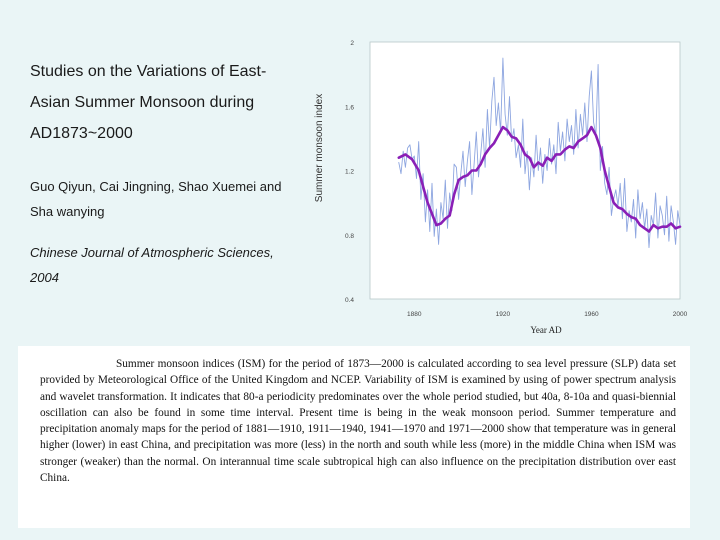 The width and height of the screenshot is (720, 540). Describe the element at coordinates (680, 314) in the screenshot. I see `x-tick-label: 2000` at that location.